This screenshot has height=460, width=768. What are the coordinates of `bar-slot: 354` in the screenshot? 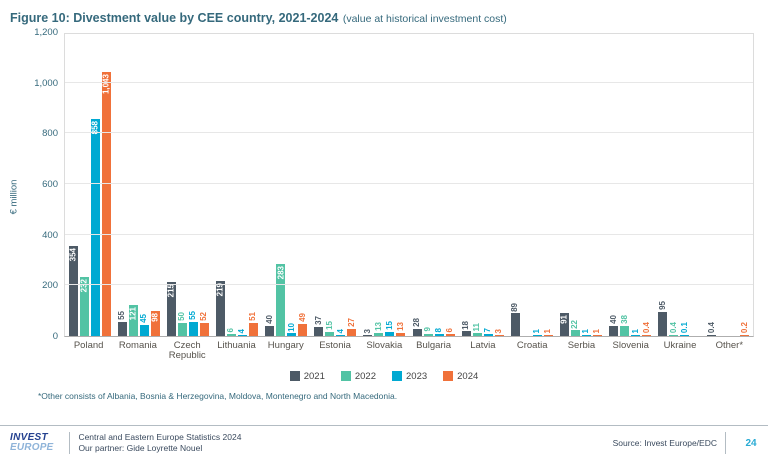 It's located at (73, 185).